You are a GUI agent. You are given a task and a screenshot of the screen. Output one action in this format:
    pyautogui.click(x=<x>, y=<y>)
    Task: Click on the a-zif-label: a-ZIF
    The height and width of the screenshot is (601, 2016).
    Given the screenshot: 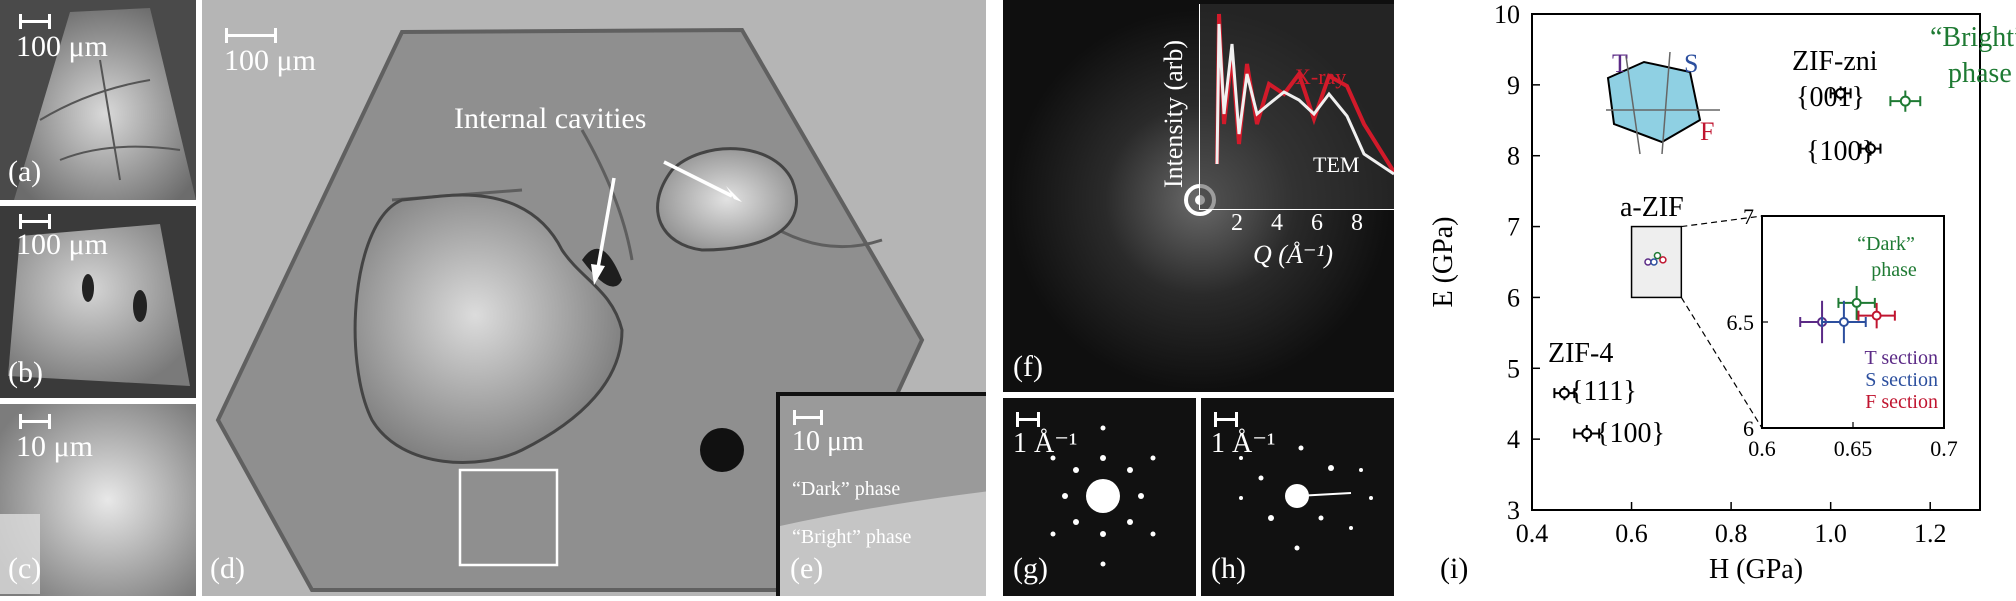 What is the action you would take?
    pyautogui.click(x=1652, y=207)
    